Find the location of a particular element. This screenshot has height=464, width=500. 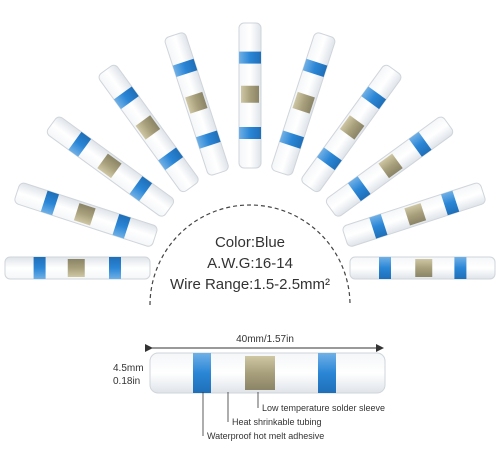

detail-connector is located at coordinates (267, 373).